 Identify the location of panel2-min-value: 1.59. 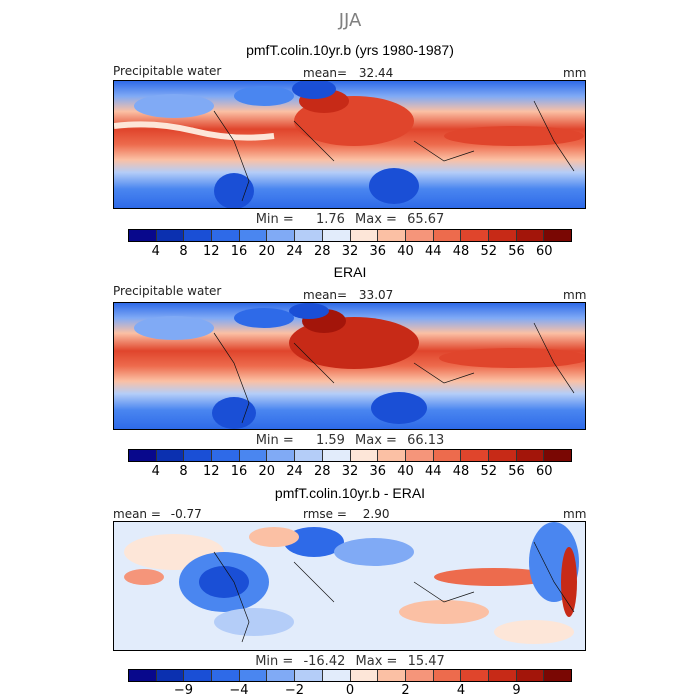
(330, 440).